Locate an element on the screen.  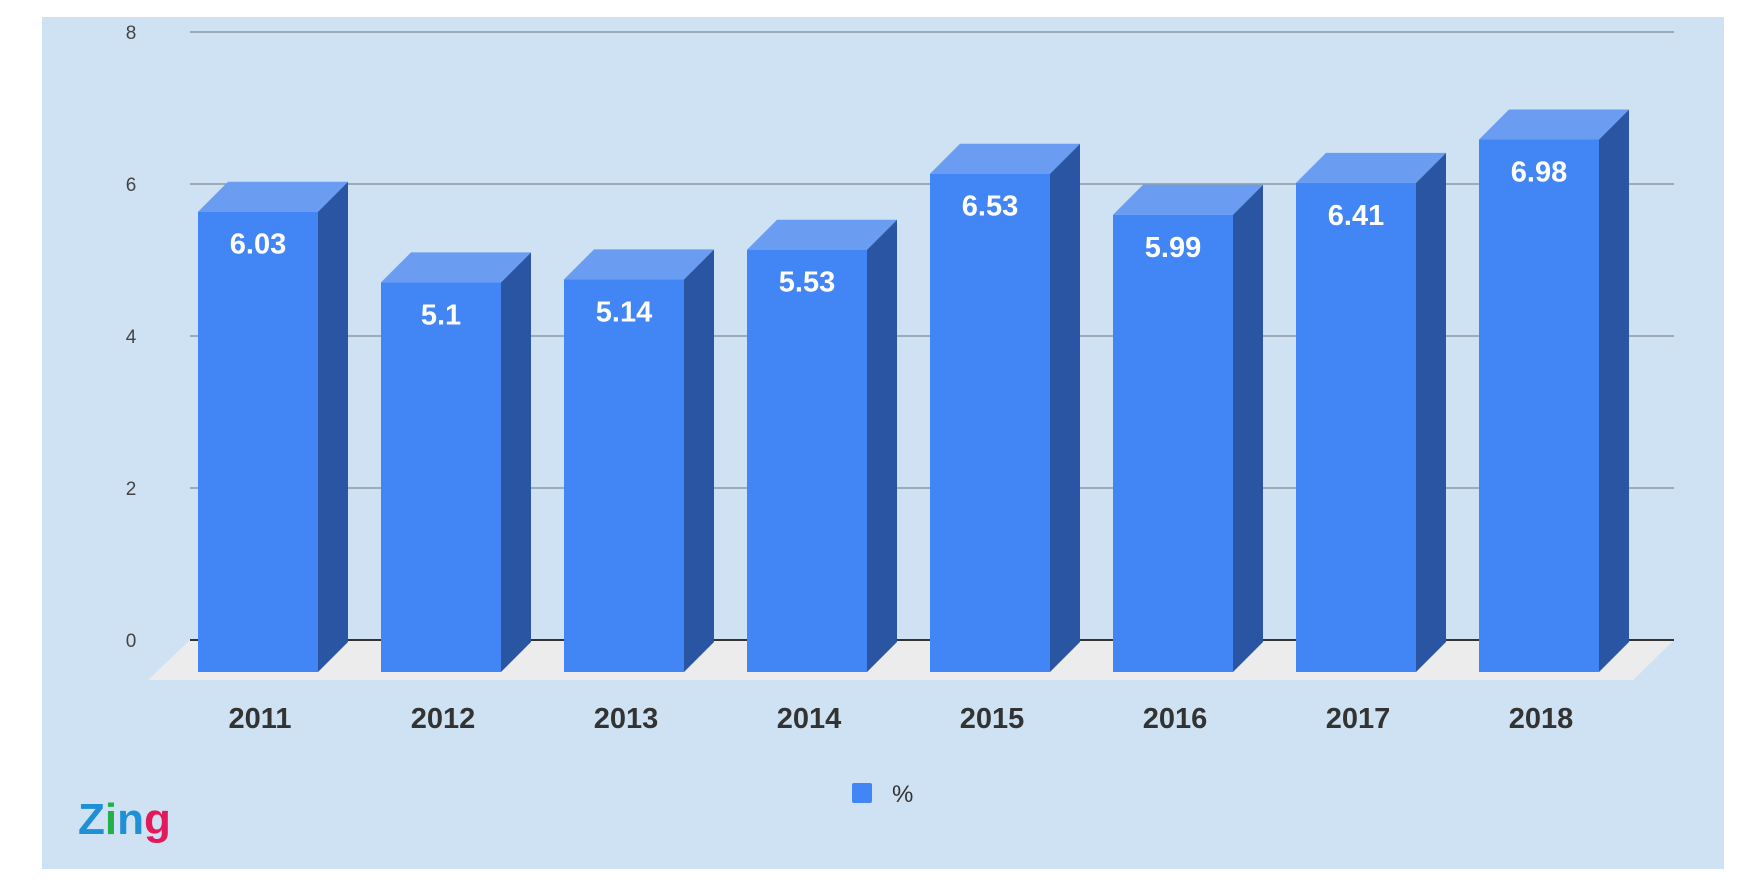
bar-2011 is located at coordinates (273, 426).